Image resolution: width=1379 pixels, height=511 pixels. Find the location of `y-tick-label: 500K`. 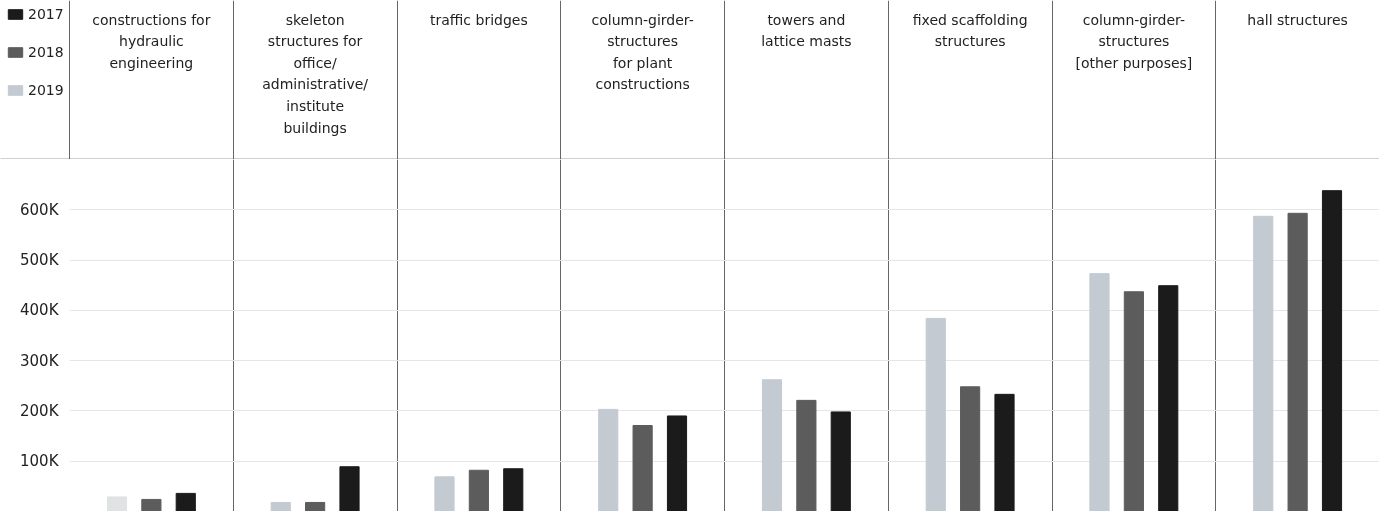

y-tick-label: 500K is located at coordinates (40, 260).